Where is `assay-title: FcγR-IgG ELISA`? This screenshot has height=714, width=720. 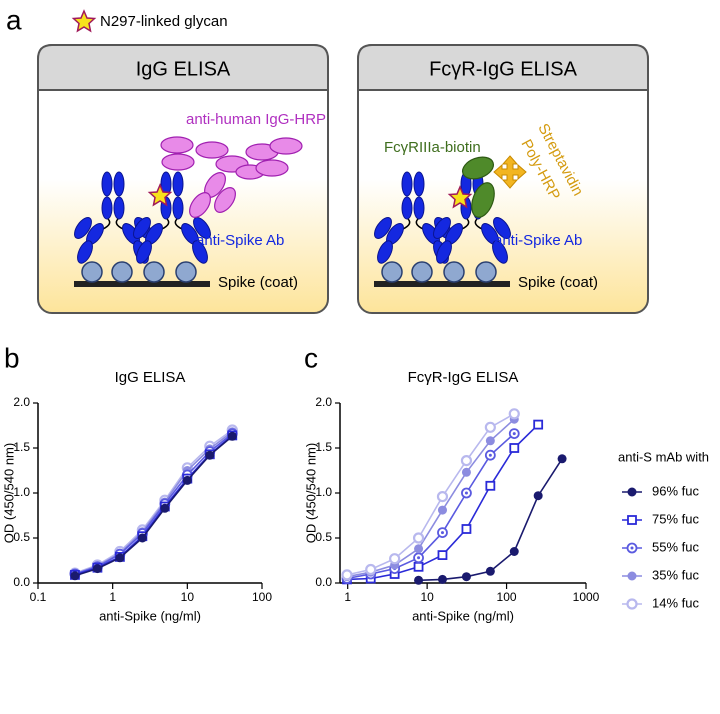 assay-title: FcγR-IgG ELISA is located at coordinates (503, 69).